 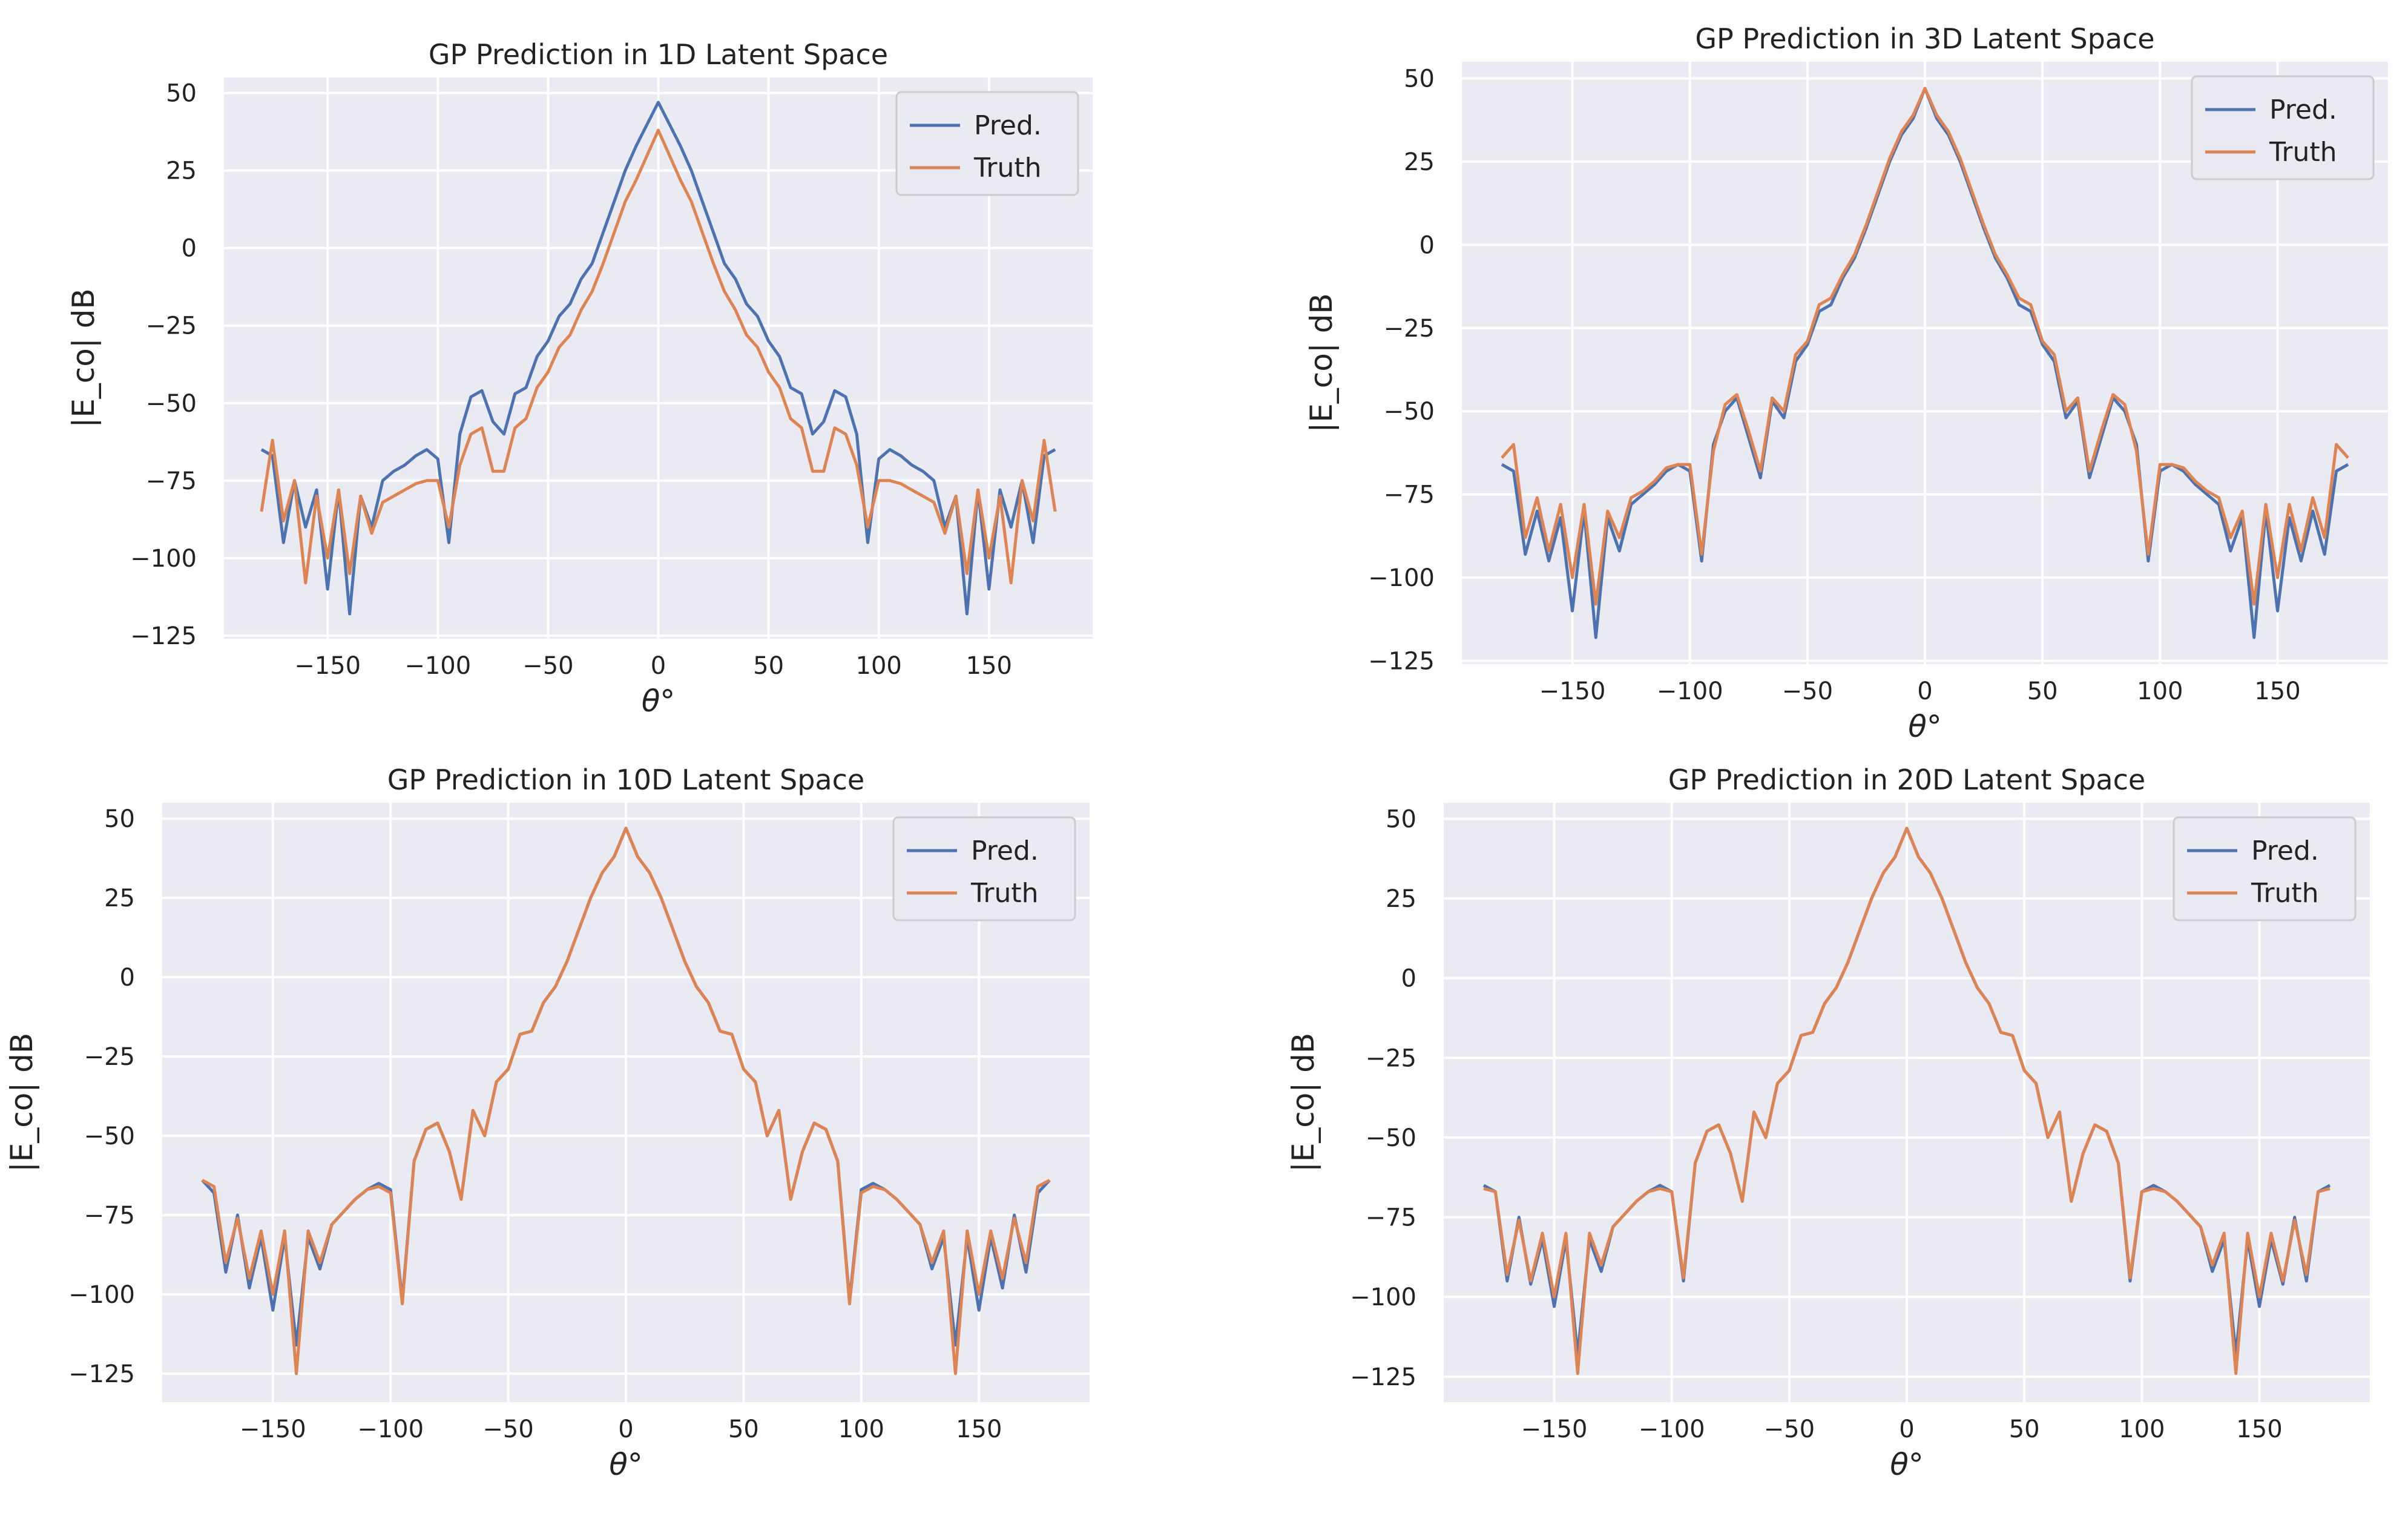 I want to click on x-tick-label-10d-4: 50, so click(x=743, y=1429).